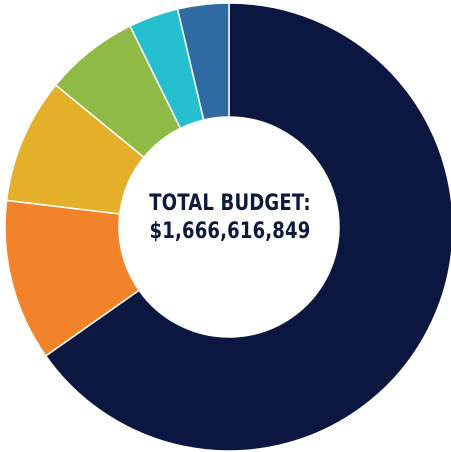  What do you see at coordinates (230, 231) in the screenshot?
I see `total-budget-value: $1,666,616,849` at bounding box center [230, 231].